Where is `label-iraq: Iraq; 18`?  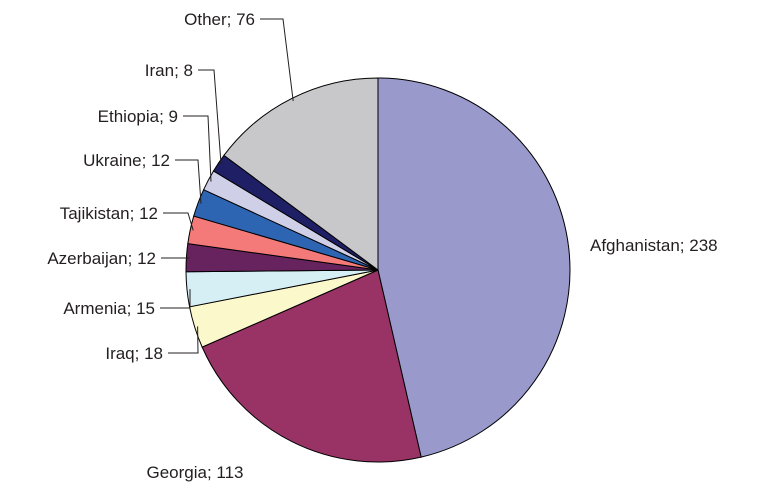 label-iraq: Iraq; 18 is located at coordinates (134, 353).